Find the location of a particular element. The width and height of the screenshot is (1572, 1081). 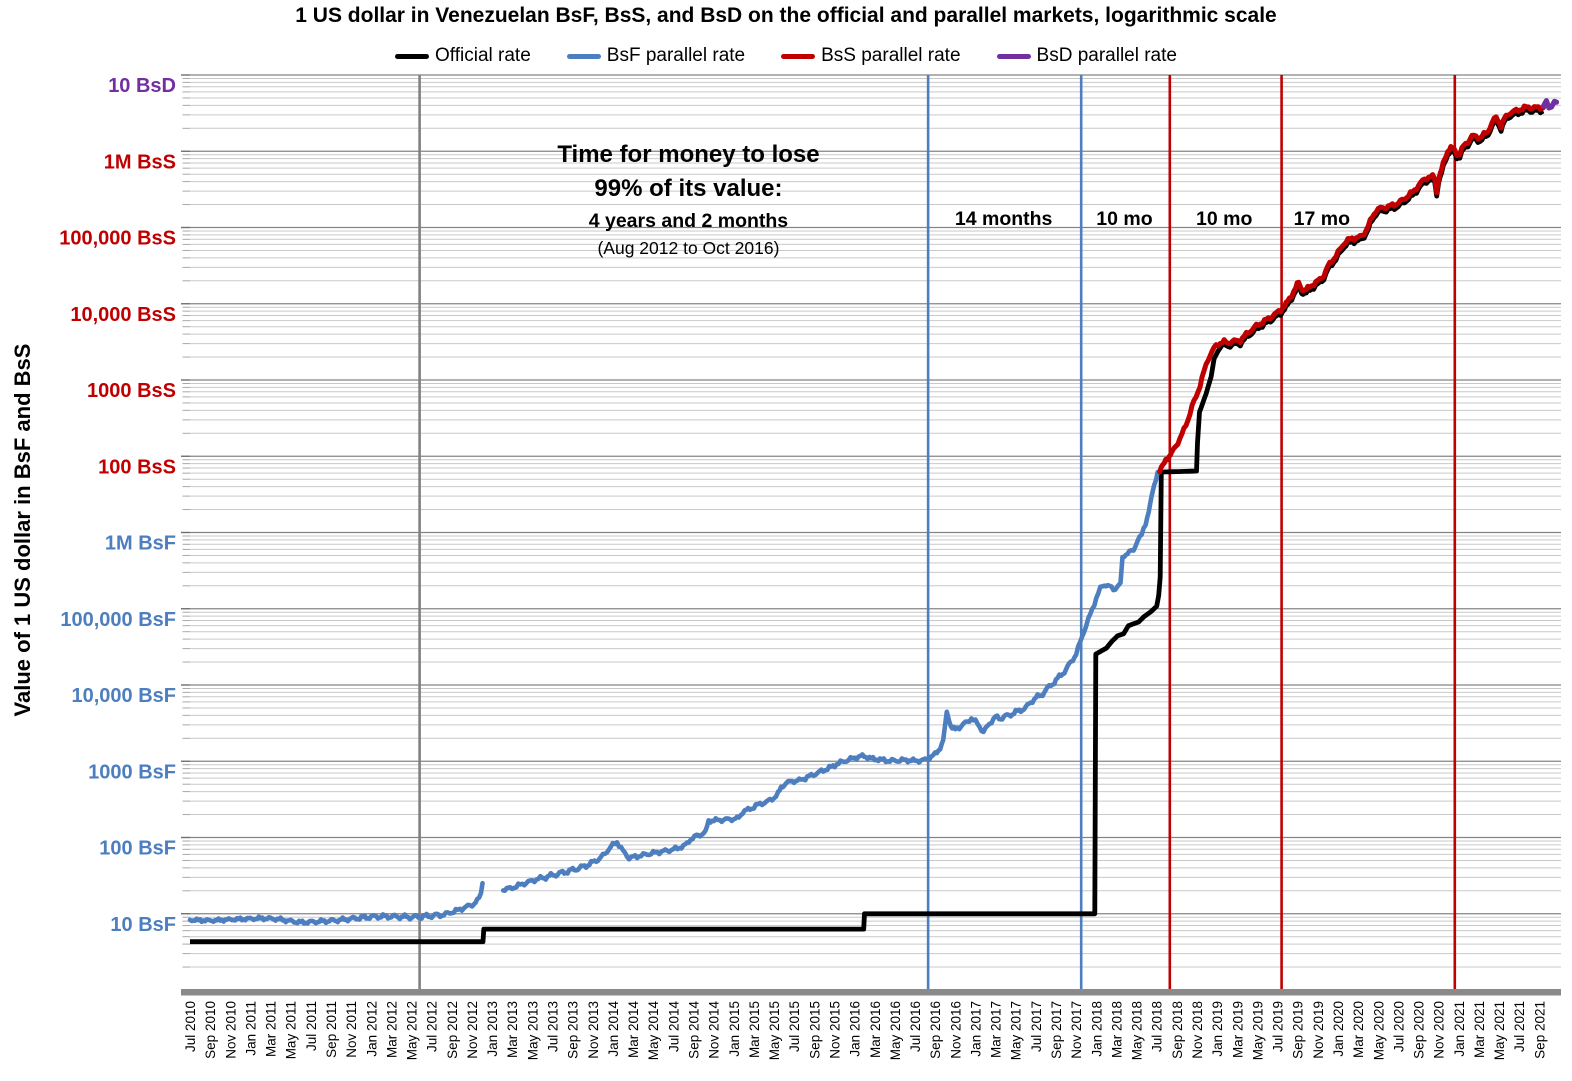

bsf-parallel-line-swatch is located at coordinates (583, 56).